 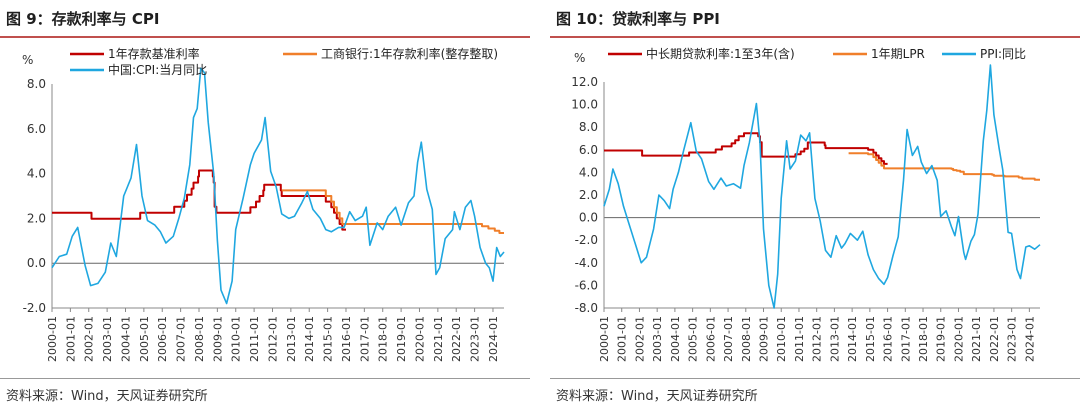 I want to click on legend-label: 中长期贷款利率:1至3年(含), so click(x=720, y=53).